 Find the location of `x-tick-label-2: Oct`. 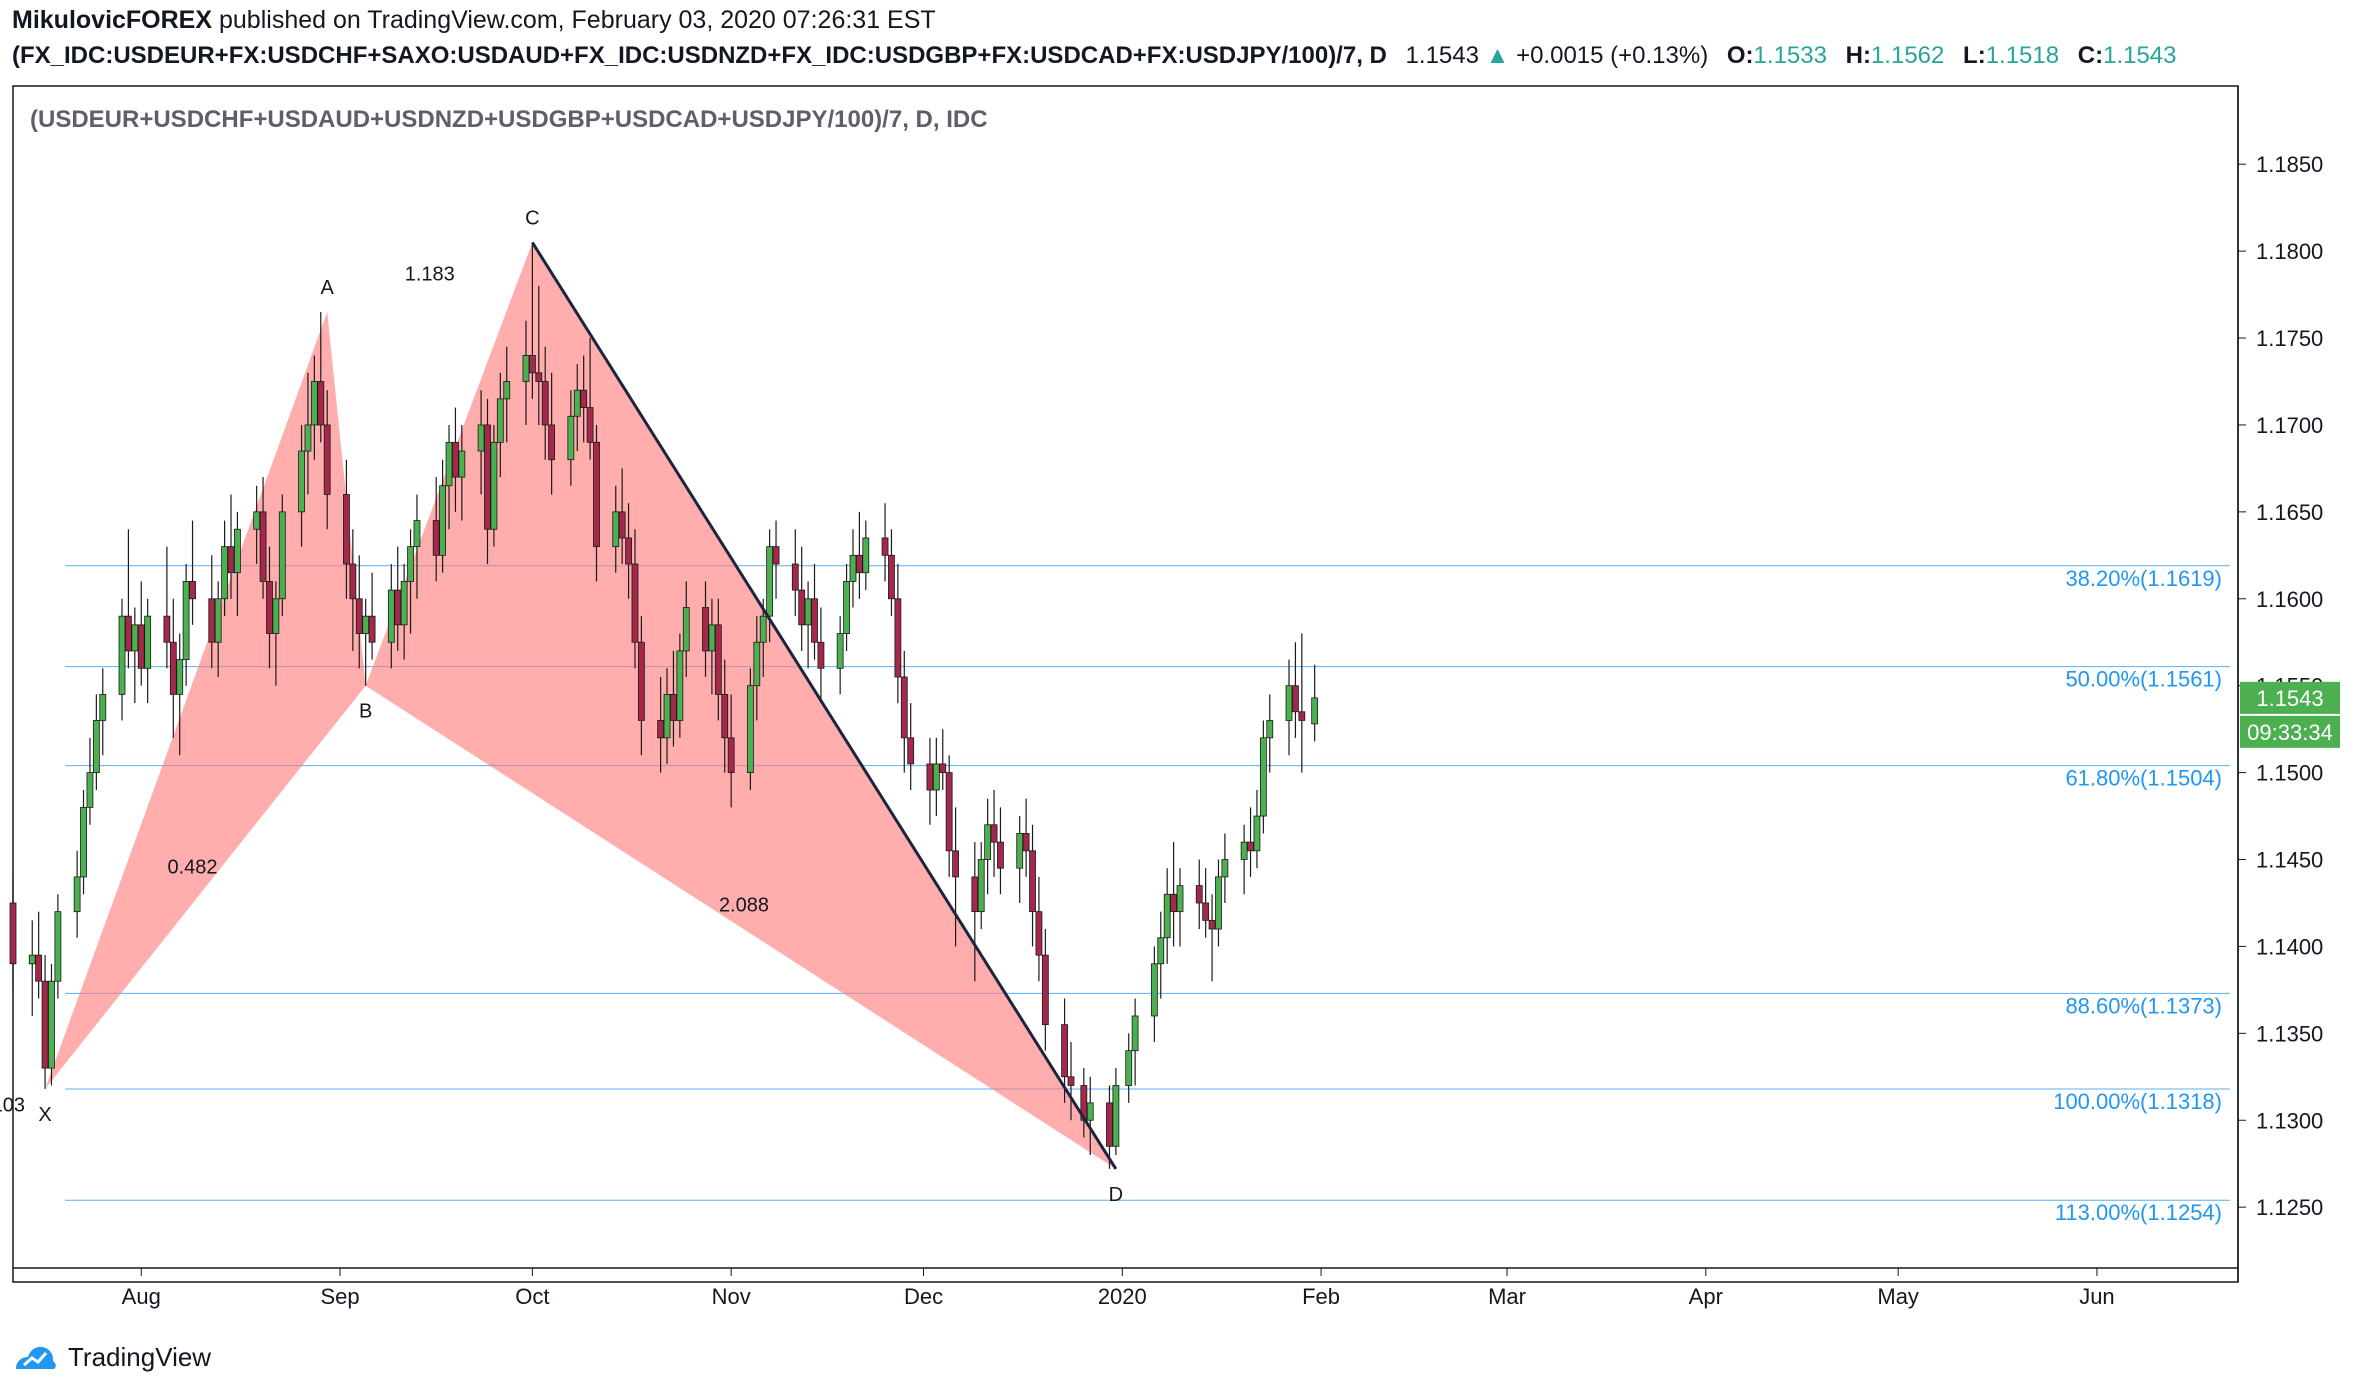

x-tick-label-2: Oct is located at coordinates (532, 1296).